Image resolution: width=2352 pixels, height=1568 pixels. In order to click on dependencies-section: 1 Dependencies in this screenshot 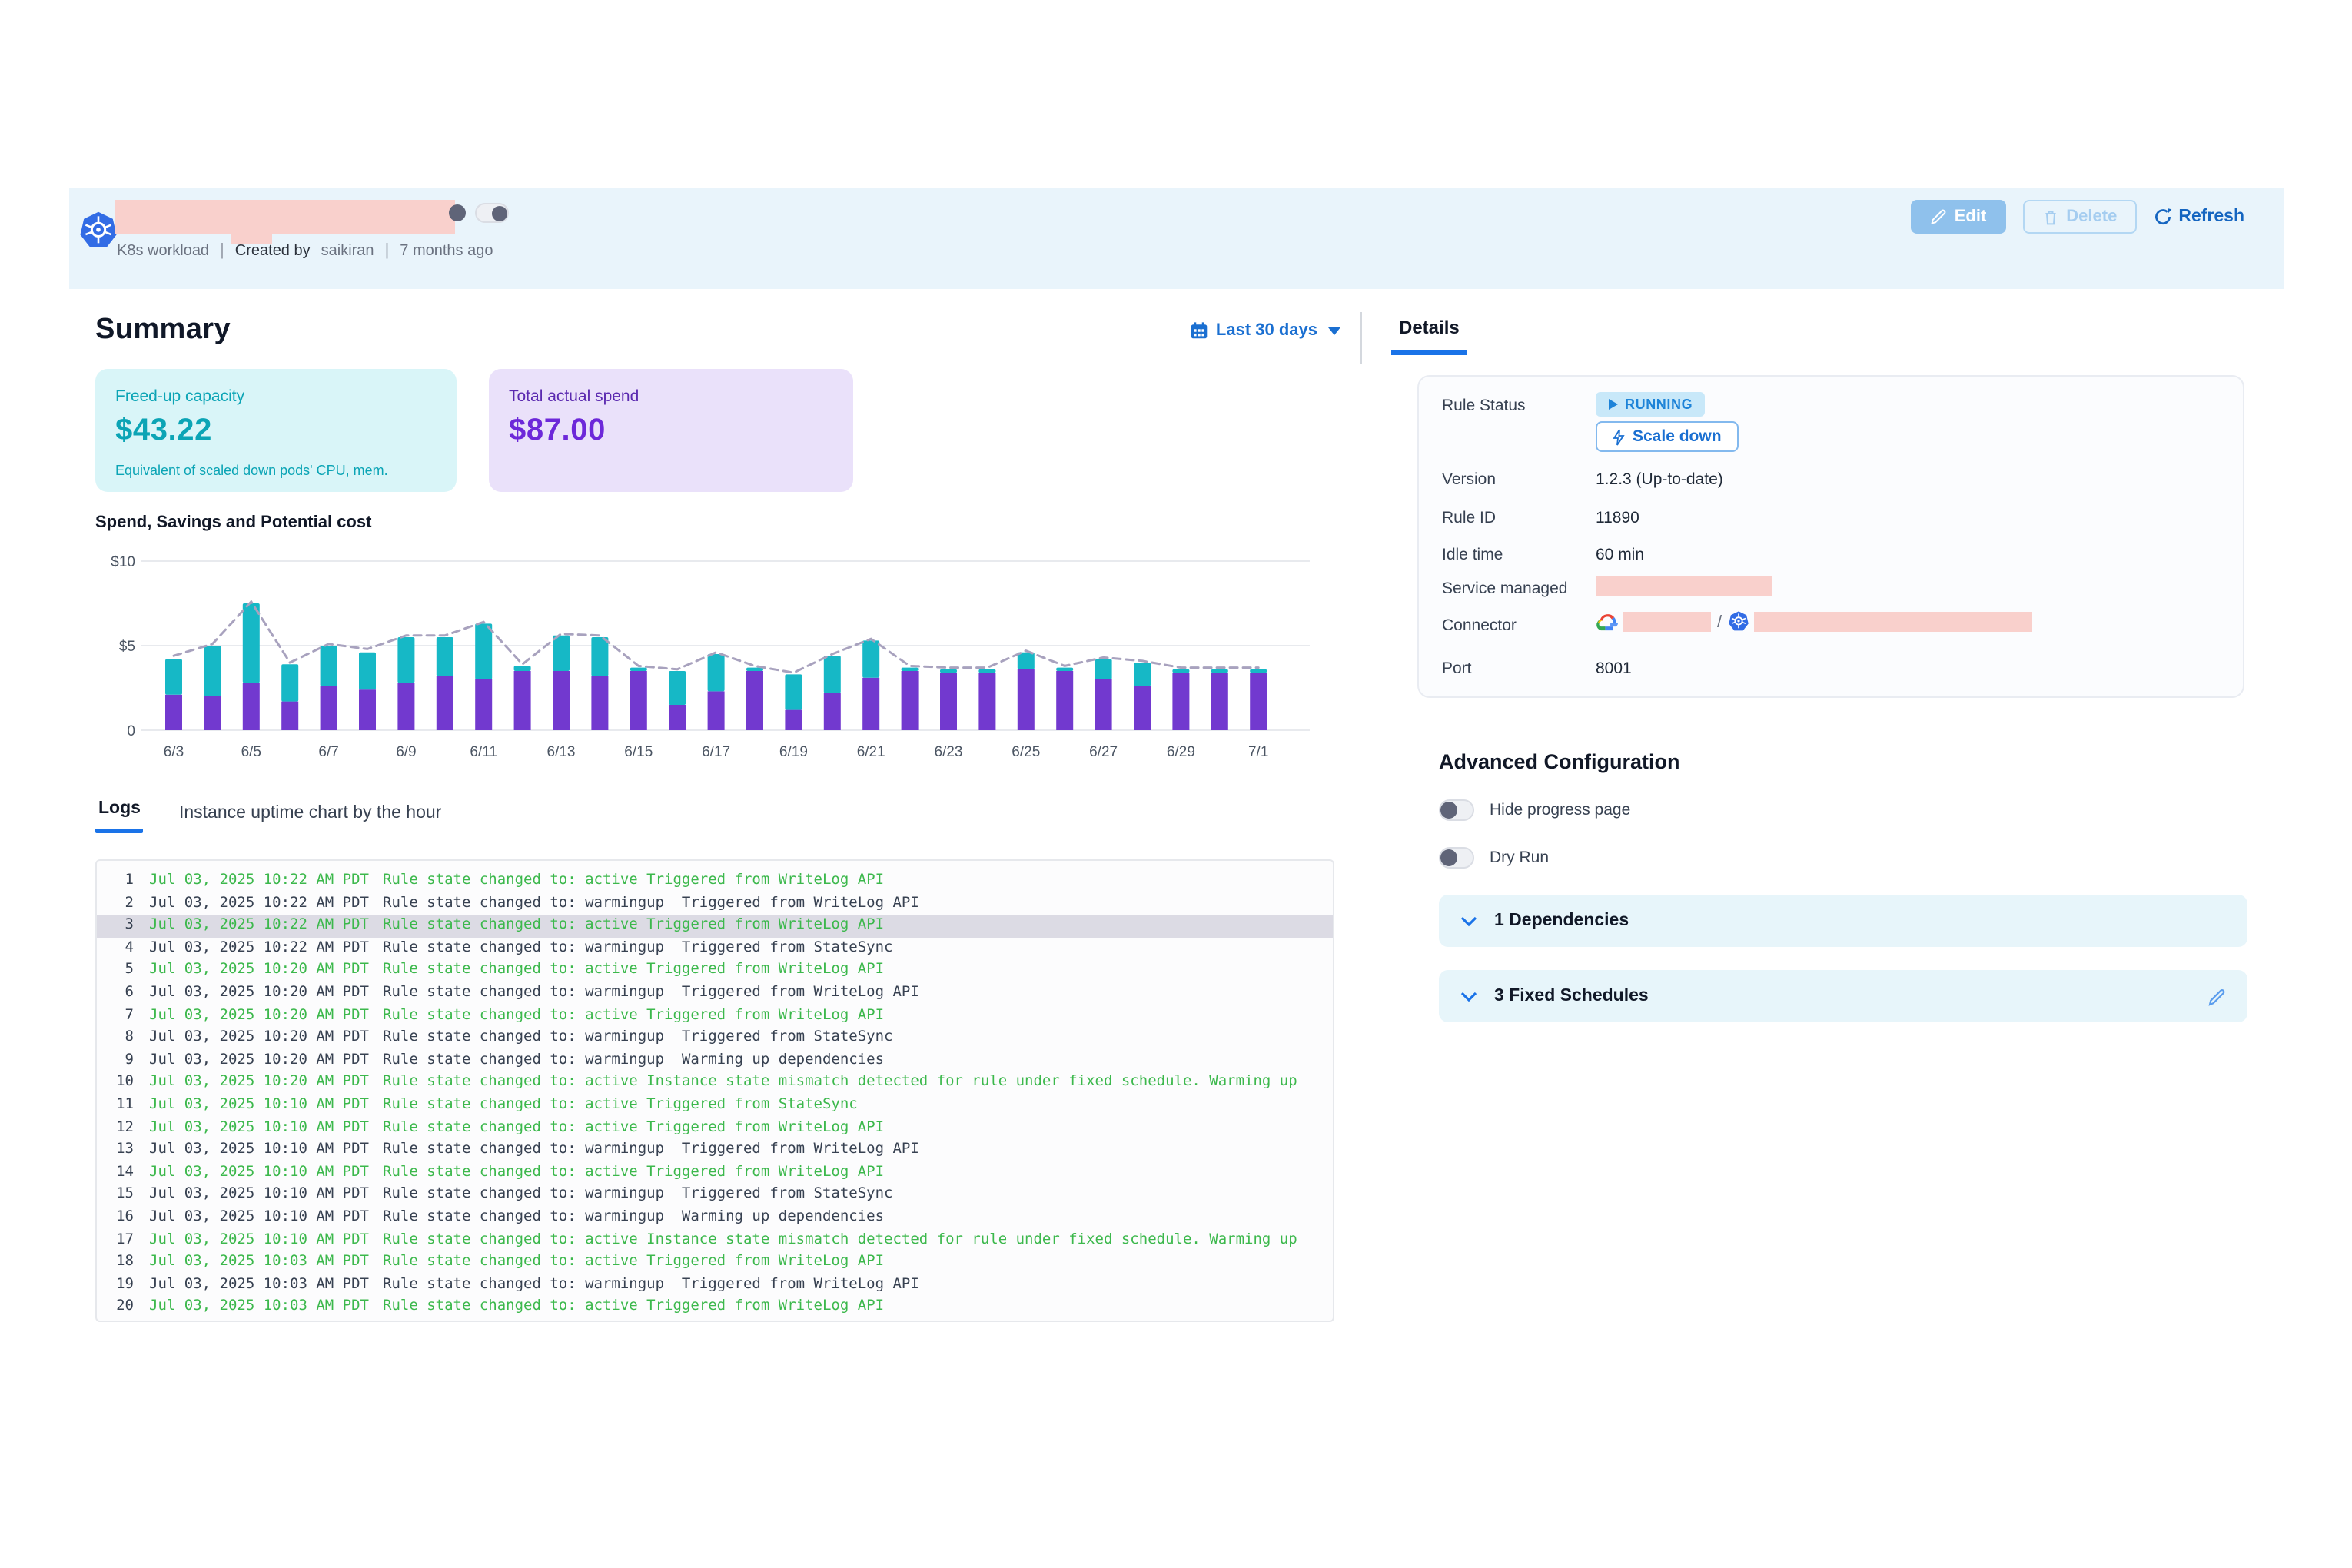, I will do `click(1843, 921)`.